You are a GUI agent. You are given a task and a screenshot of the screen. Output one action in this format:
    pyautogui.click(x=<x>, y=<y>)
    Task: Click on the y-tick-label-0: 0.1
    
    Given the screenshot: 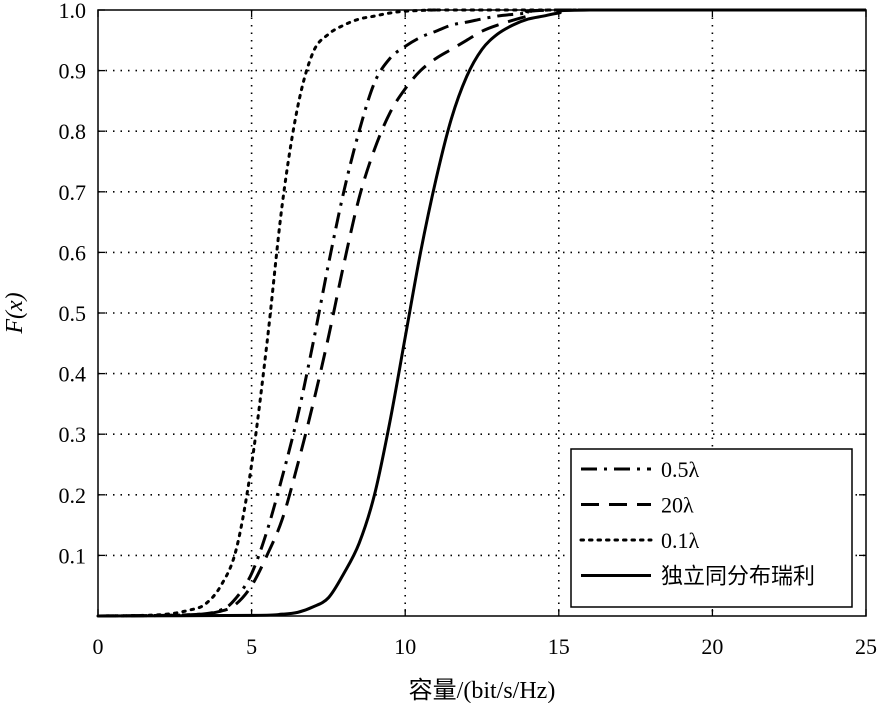 What is the action you would take?
    pyautogui.click(x=73, y=555)
    